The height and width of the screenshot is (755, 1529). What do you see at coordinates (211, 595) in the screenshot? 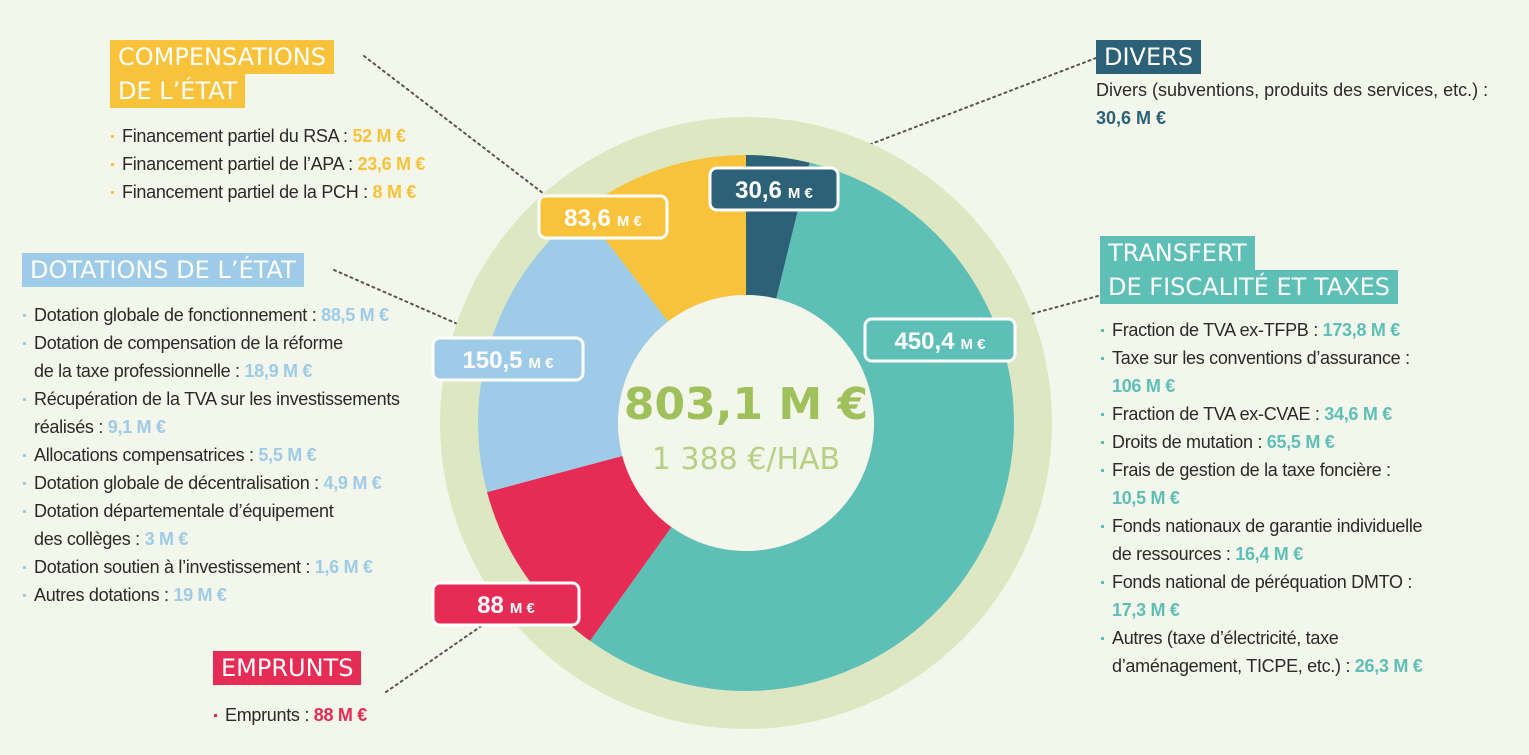
I see `list-item: Autres dotations : 19 M €` at bounding box center [211, 595].